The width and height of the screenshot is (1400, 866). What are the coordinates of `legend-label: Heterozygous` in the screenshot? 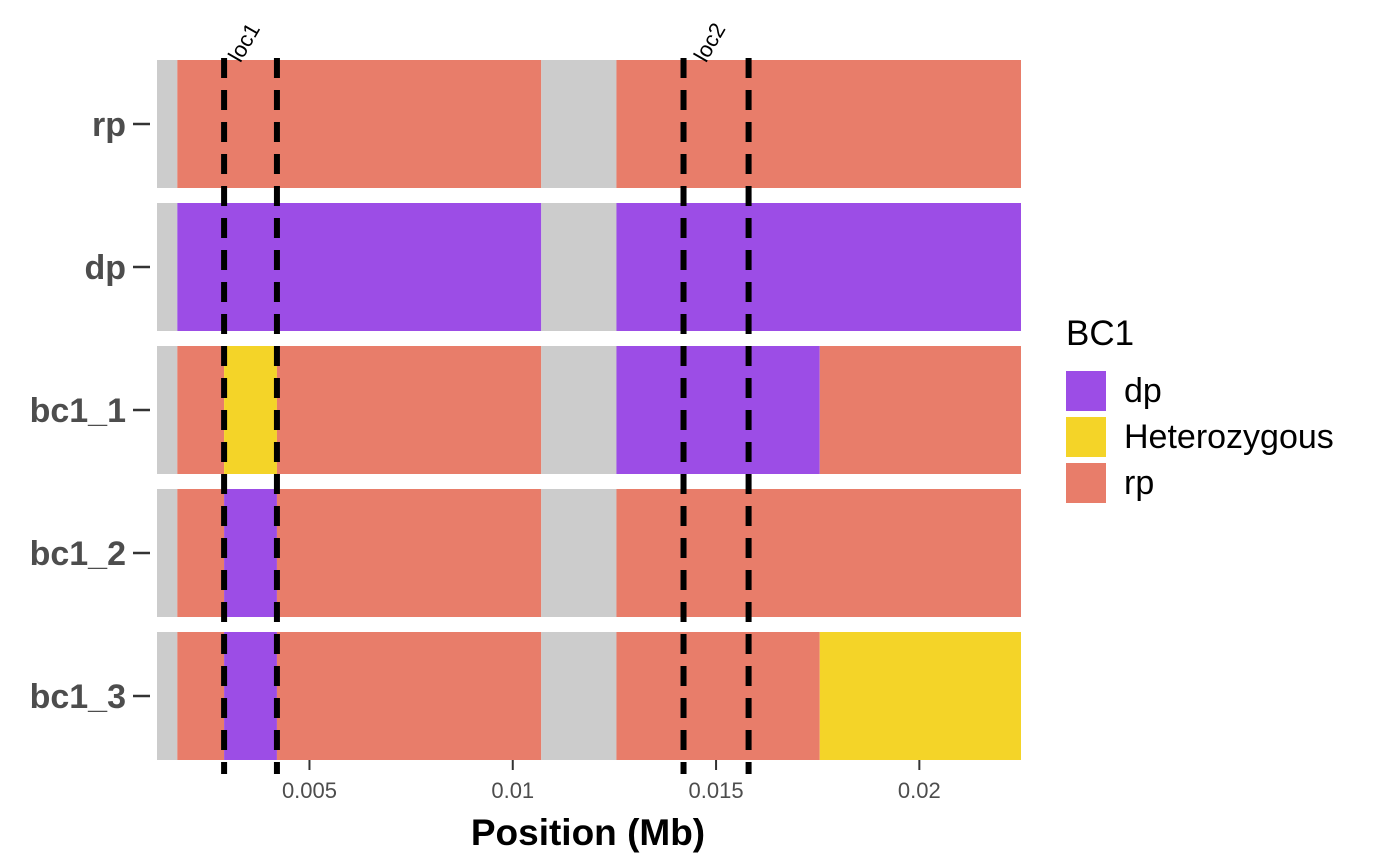 It's located at (1229, 436).